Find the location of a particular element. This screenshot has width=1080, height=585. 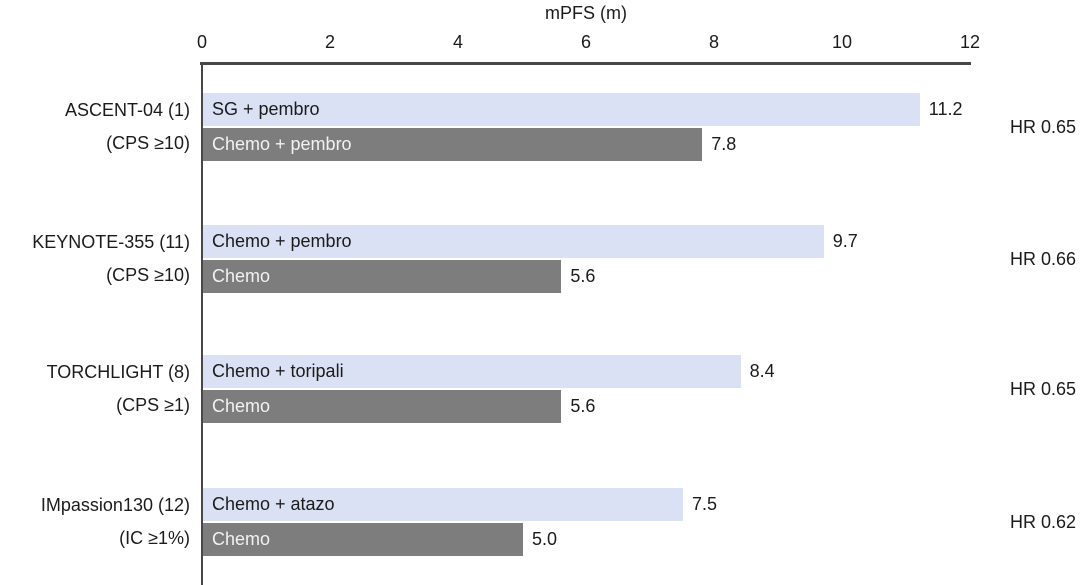

trial-subgroup: (CPS ≥1) is located at coordinates (153, 405).